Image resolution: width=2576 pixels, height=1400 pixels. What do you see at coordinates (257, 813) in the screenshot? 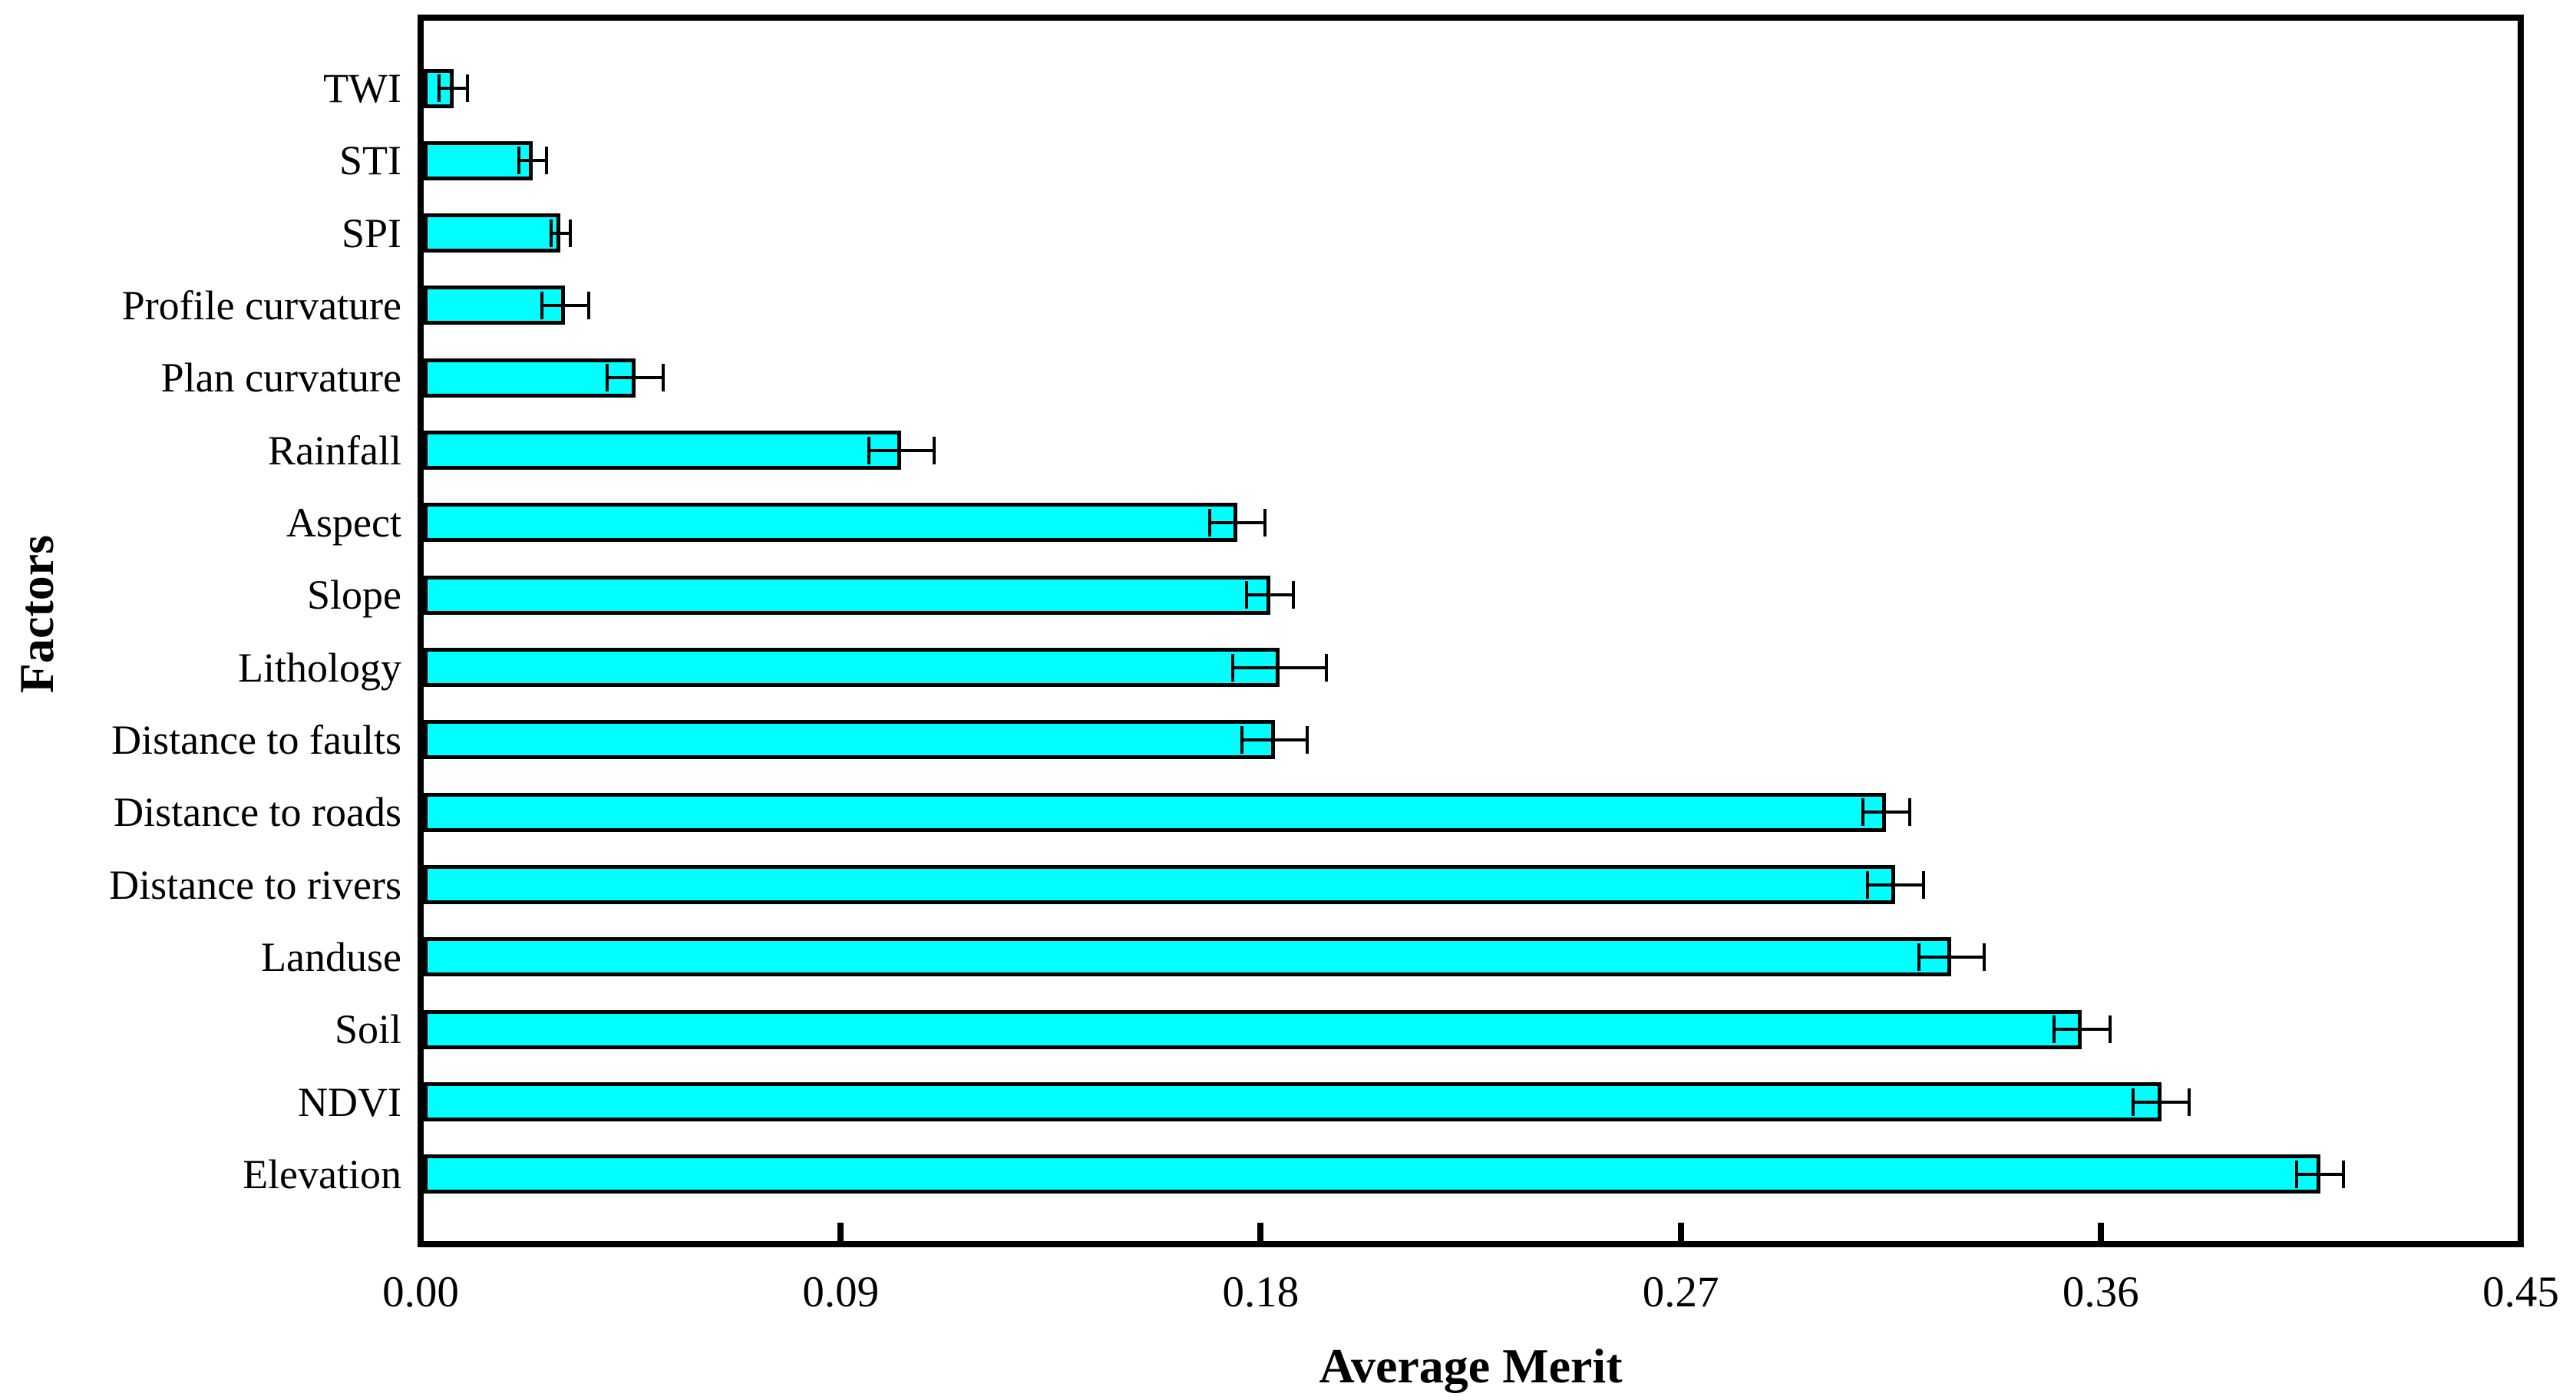
I see `category-label-distance-to-roads: Distance to roads` at bounding box center [257, 813].